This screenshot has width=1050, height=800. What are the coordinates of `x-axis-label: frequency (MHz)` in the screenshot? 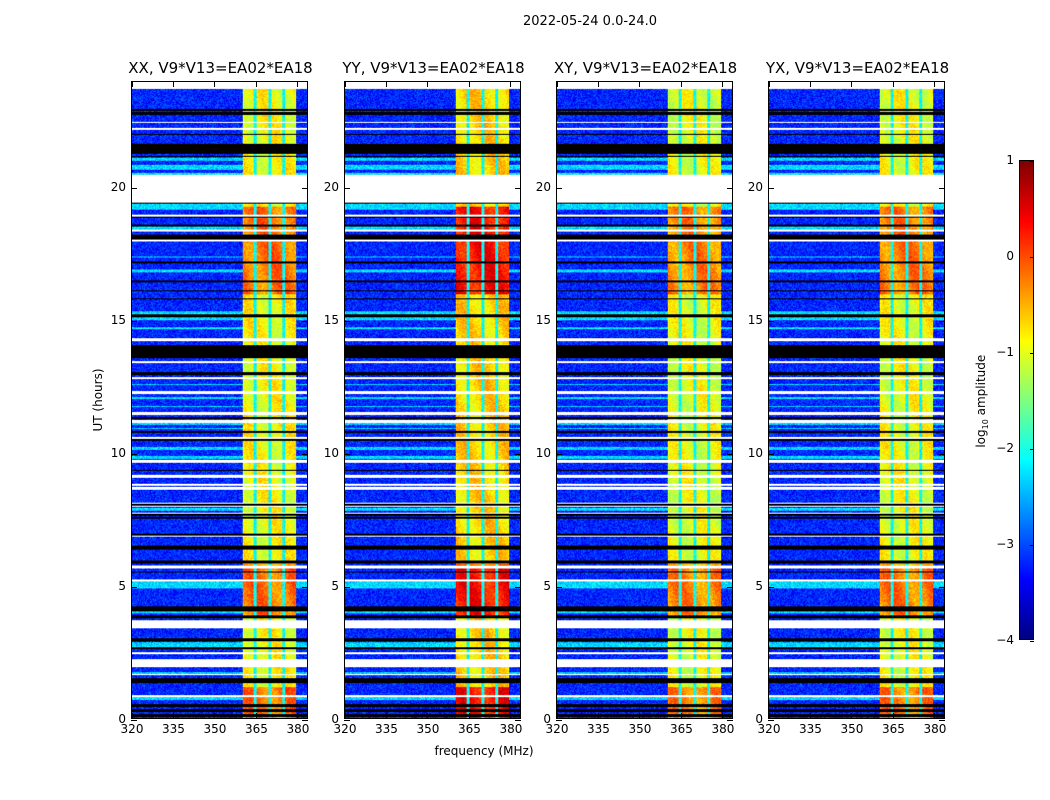 It's located at (484, 751).